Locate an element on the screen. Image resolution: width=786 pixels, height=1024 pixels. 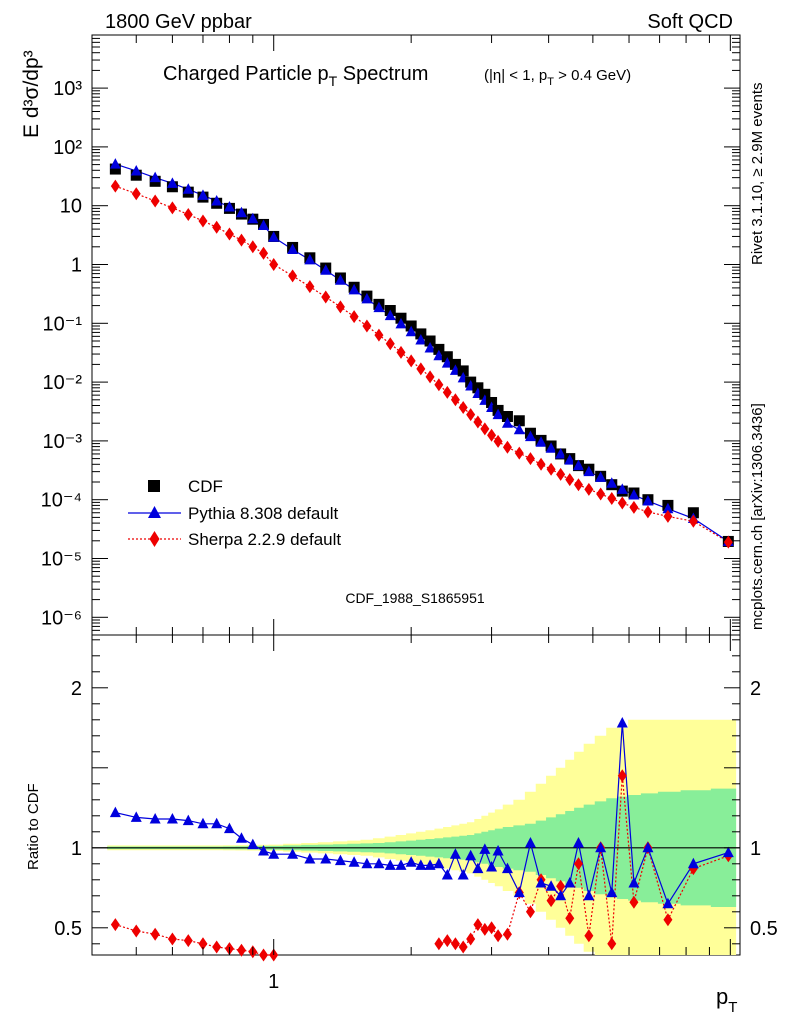
header-right: Soft QCD is located at coordinates (690, 22).